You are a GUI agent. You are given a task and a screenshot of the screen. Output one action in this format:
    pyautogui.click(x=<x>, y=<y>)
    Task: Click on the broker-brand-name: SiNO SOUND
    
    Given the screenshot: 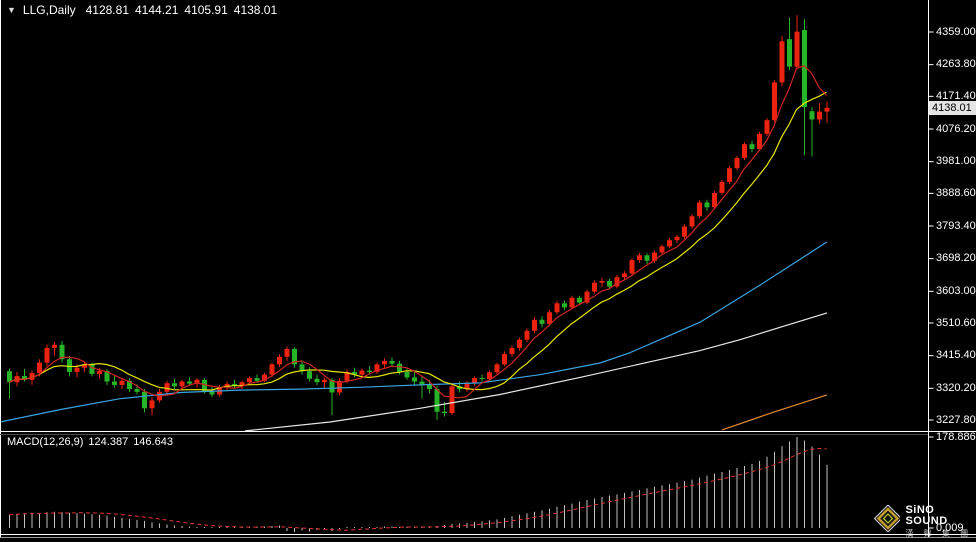 What is the action you would take?
    pyautogui.click(x=926, y=515)
    